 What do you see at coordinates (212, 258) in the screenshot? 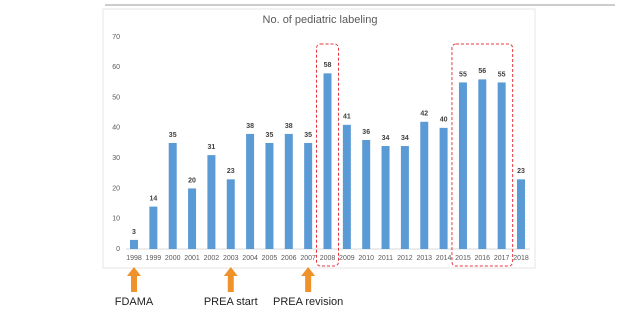
I see `x-tick-label: 2002` at bounding box center [212, 258].